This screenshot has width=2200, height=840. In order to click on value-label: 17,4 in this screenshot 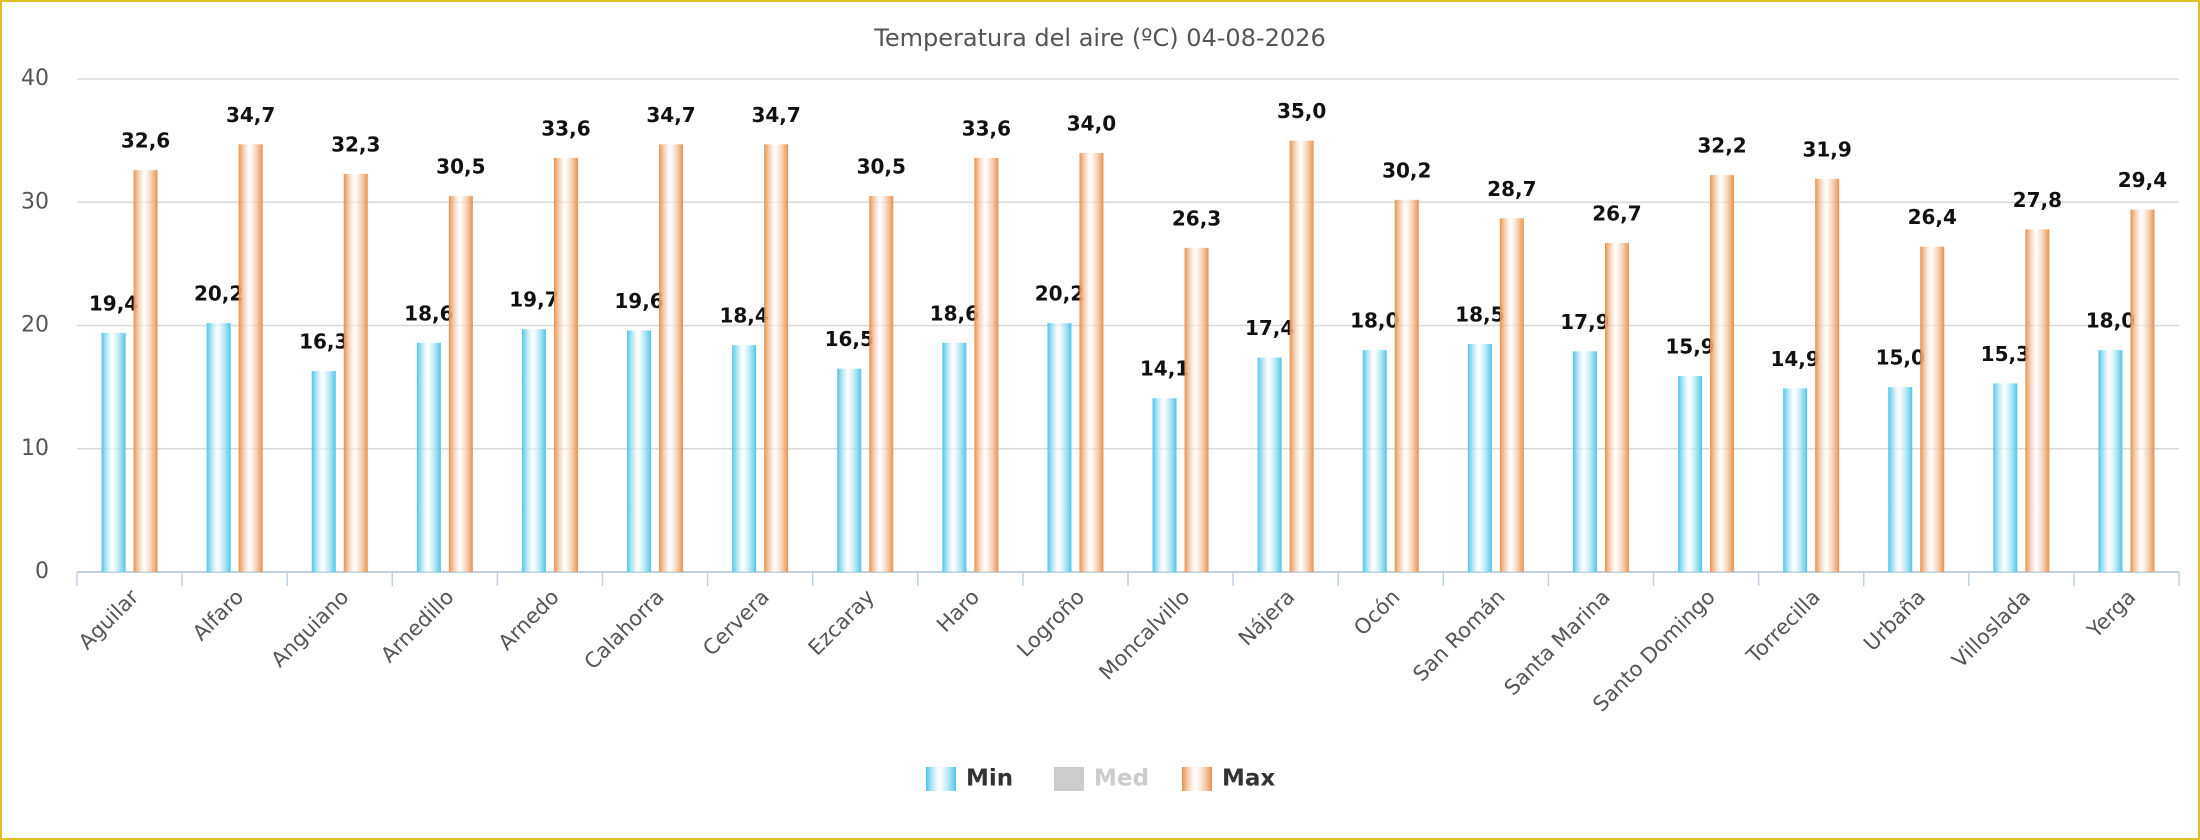, I will do `click(1269, 328)`.